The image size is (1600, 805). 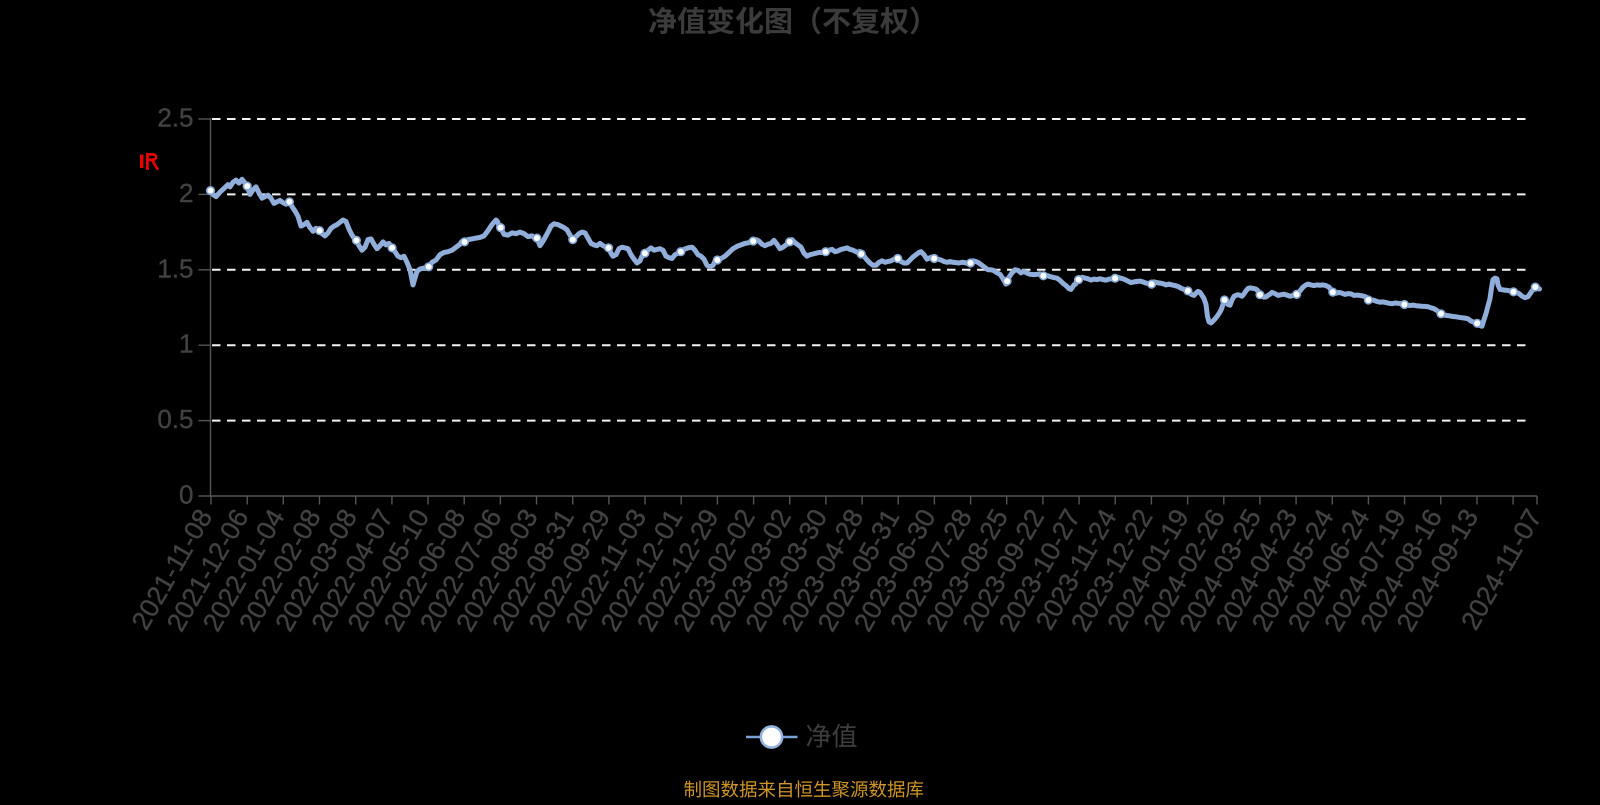 What do you see at coordinates (186, 344) in the screenshot?
I see `svg-text: 1` at bounding box center [186, 344].